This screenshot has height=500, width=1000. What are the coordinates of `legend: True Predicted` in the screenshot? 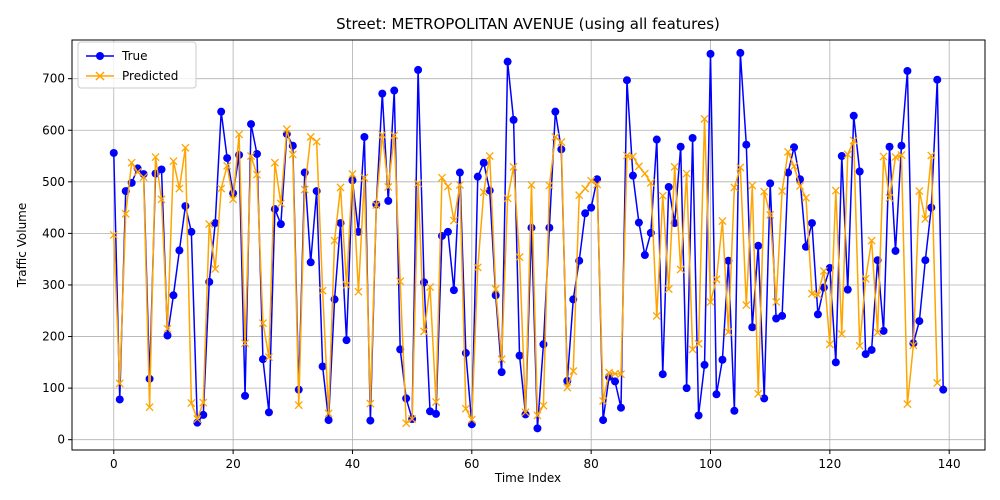 It's located at (137, 65).